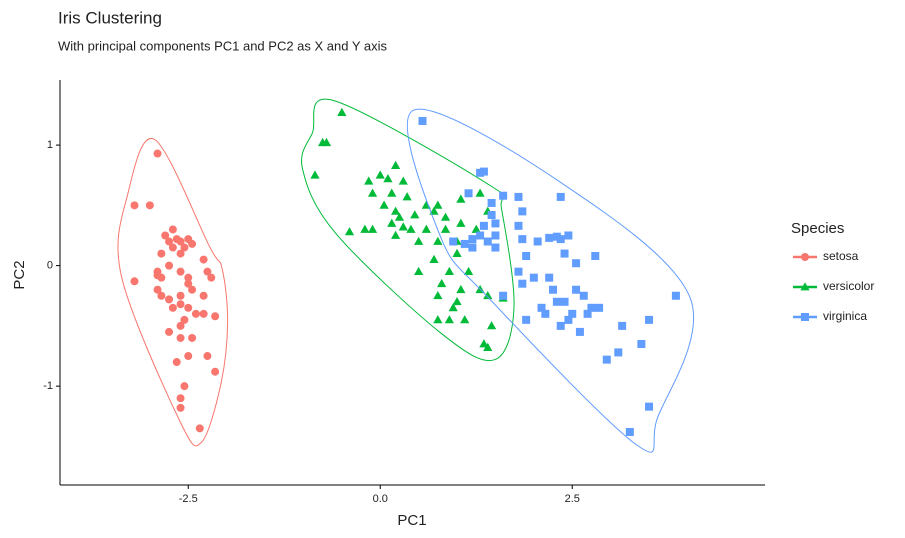  I want to click on legend-label: versicolor, so click(848, 286).